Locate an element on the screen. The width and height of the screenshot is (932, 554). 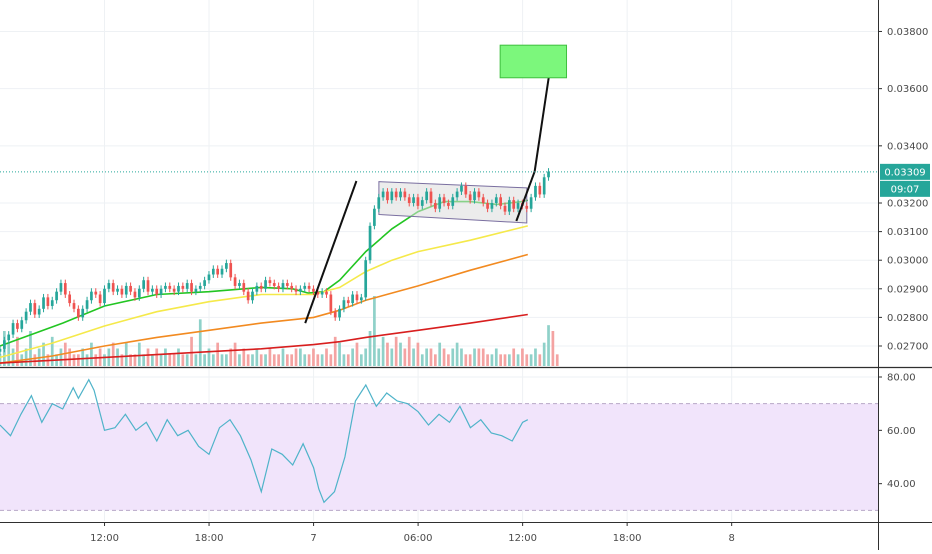
flagpole-line is located at coordinates (542, 121).